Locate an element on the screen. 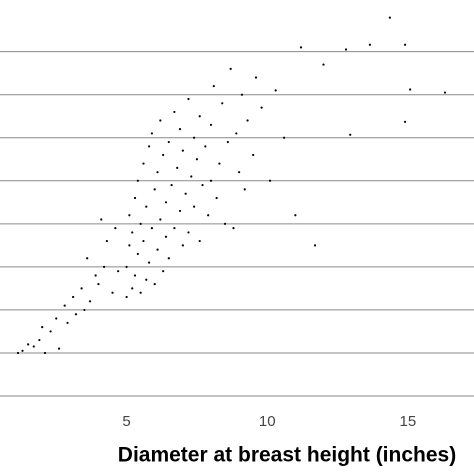 The height and width of the screenshot is (474, 474). x-tick-label: 15 is located at coordinates (408, 421).